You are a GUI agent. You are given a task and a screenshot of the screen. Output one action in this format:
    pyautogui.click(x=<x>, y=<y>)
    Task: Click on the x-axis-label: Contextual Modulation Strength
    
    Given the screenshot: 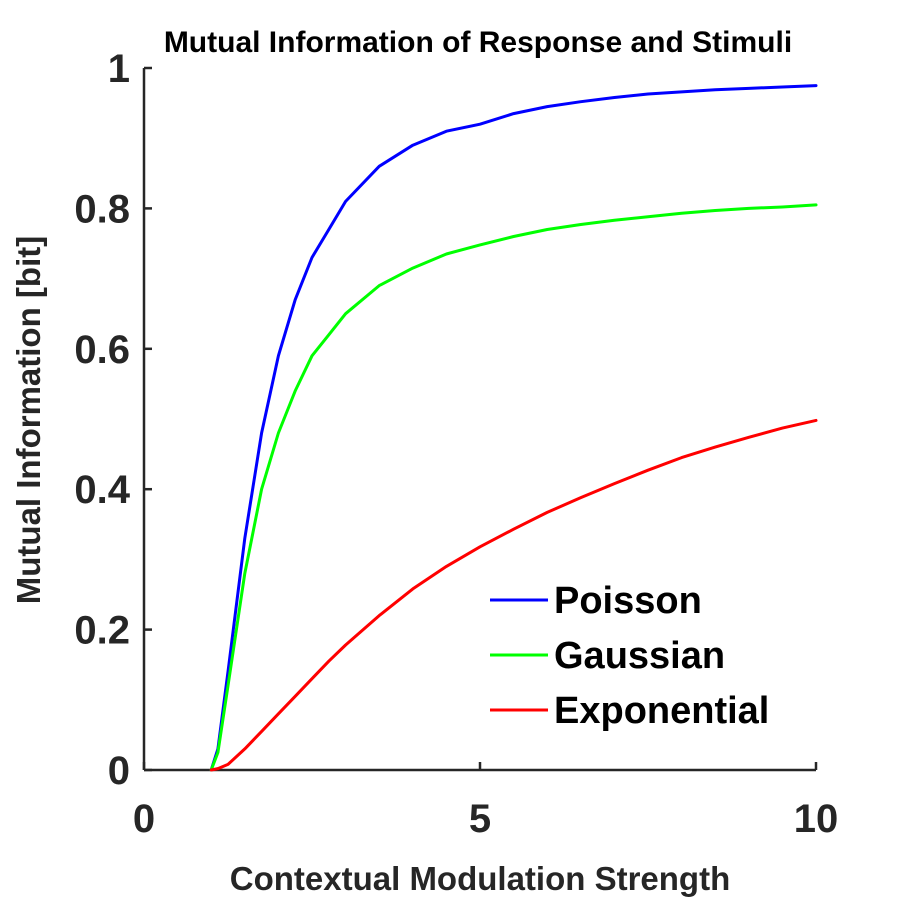 What is the action you would take?
    pyautogui.click(x=480, y=878)
    